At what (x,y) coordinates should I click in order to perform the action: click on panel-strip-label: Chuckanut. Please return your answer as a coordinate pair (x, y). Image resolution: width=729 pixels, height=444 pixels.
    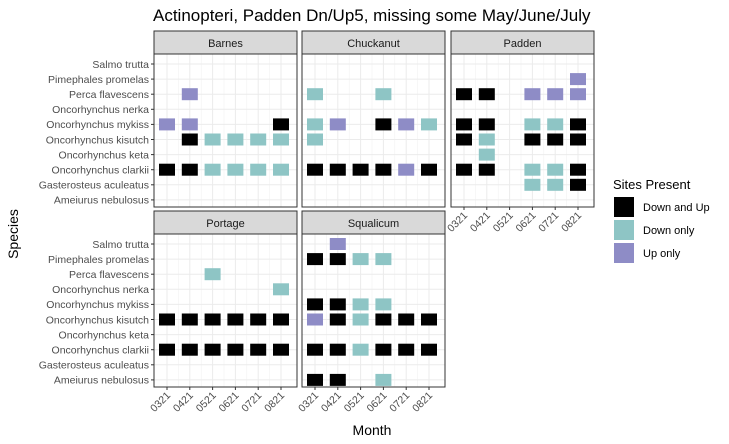
    Looking at the image, I should click on (373, 44).